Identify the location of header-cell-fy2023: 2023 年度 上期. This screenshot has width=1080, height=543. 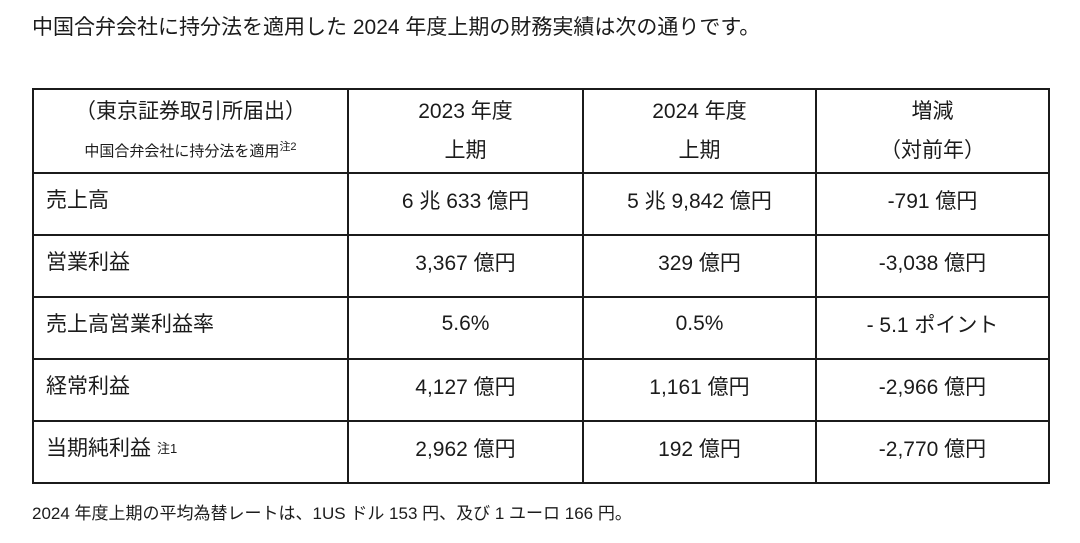
(465, 131).